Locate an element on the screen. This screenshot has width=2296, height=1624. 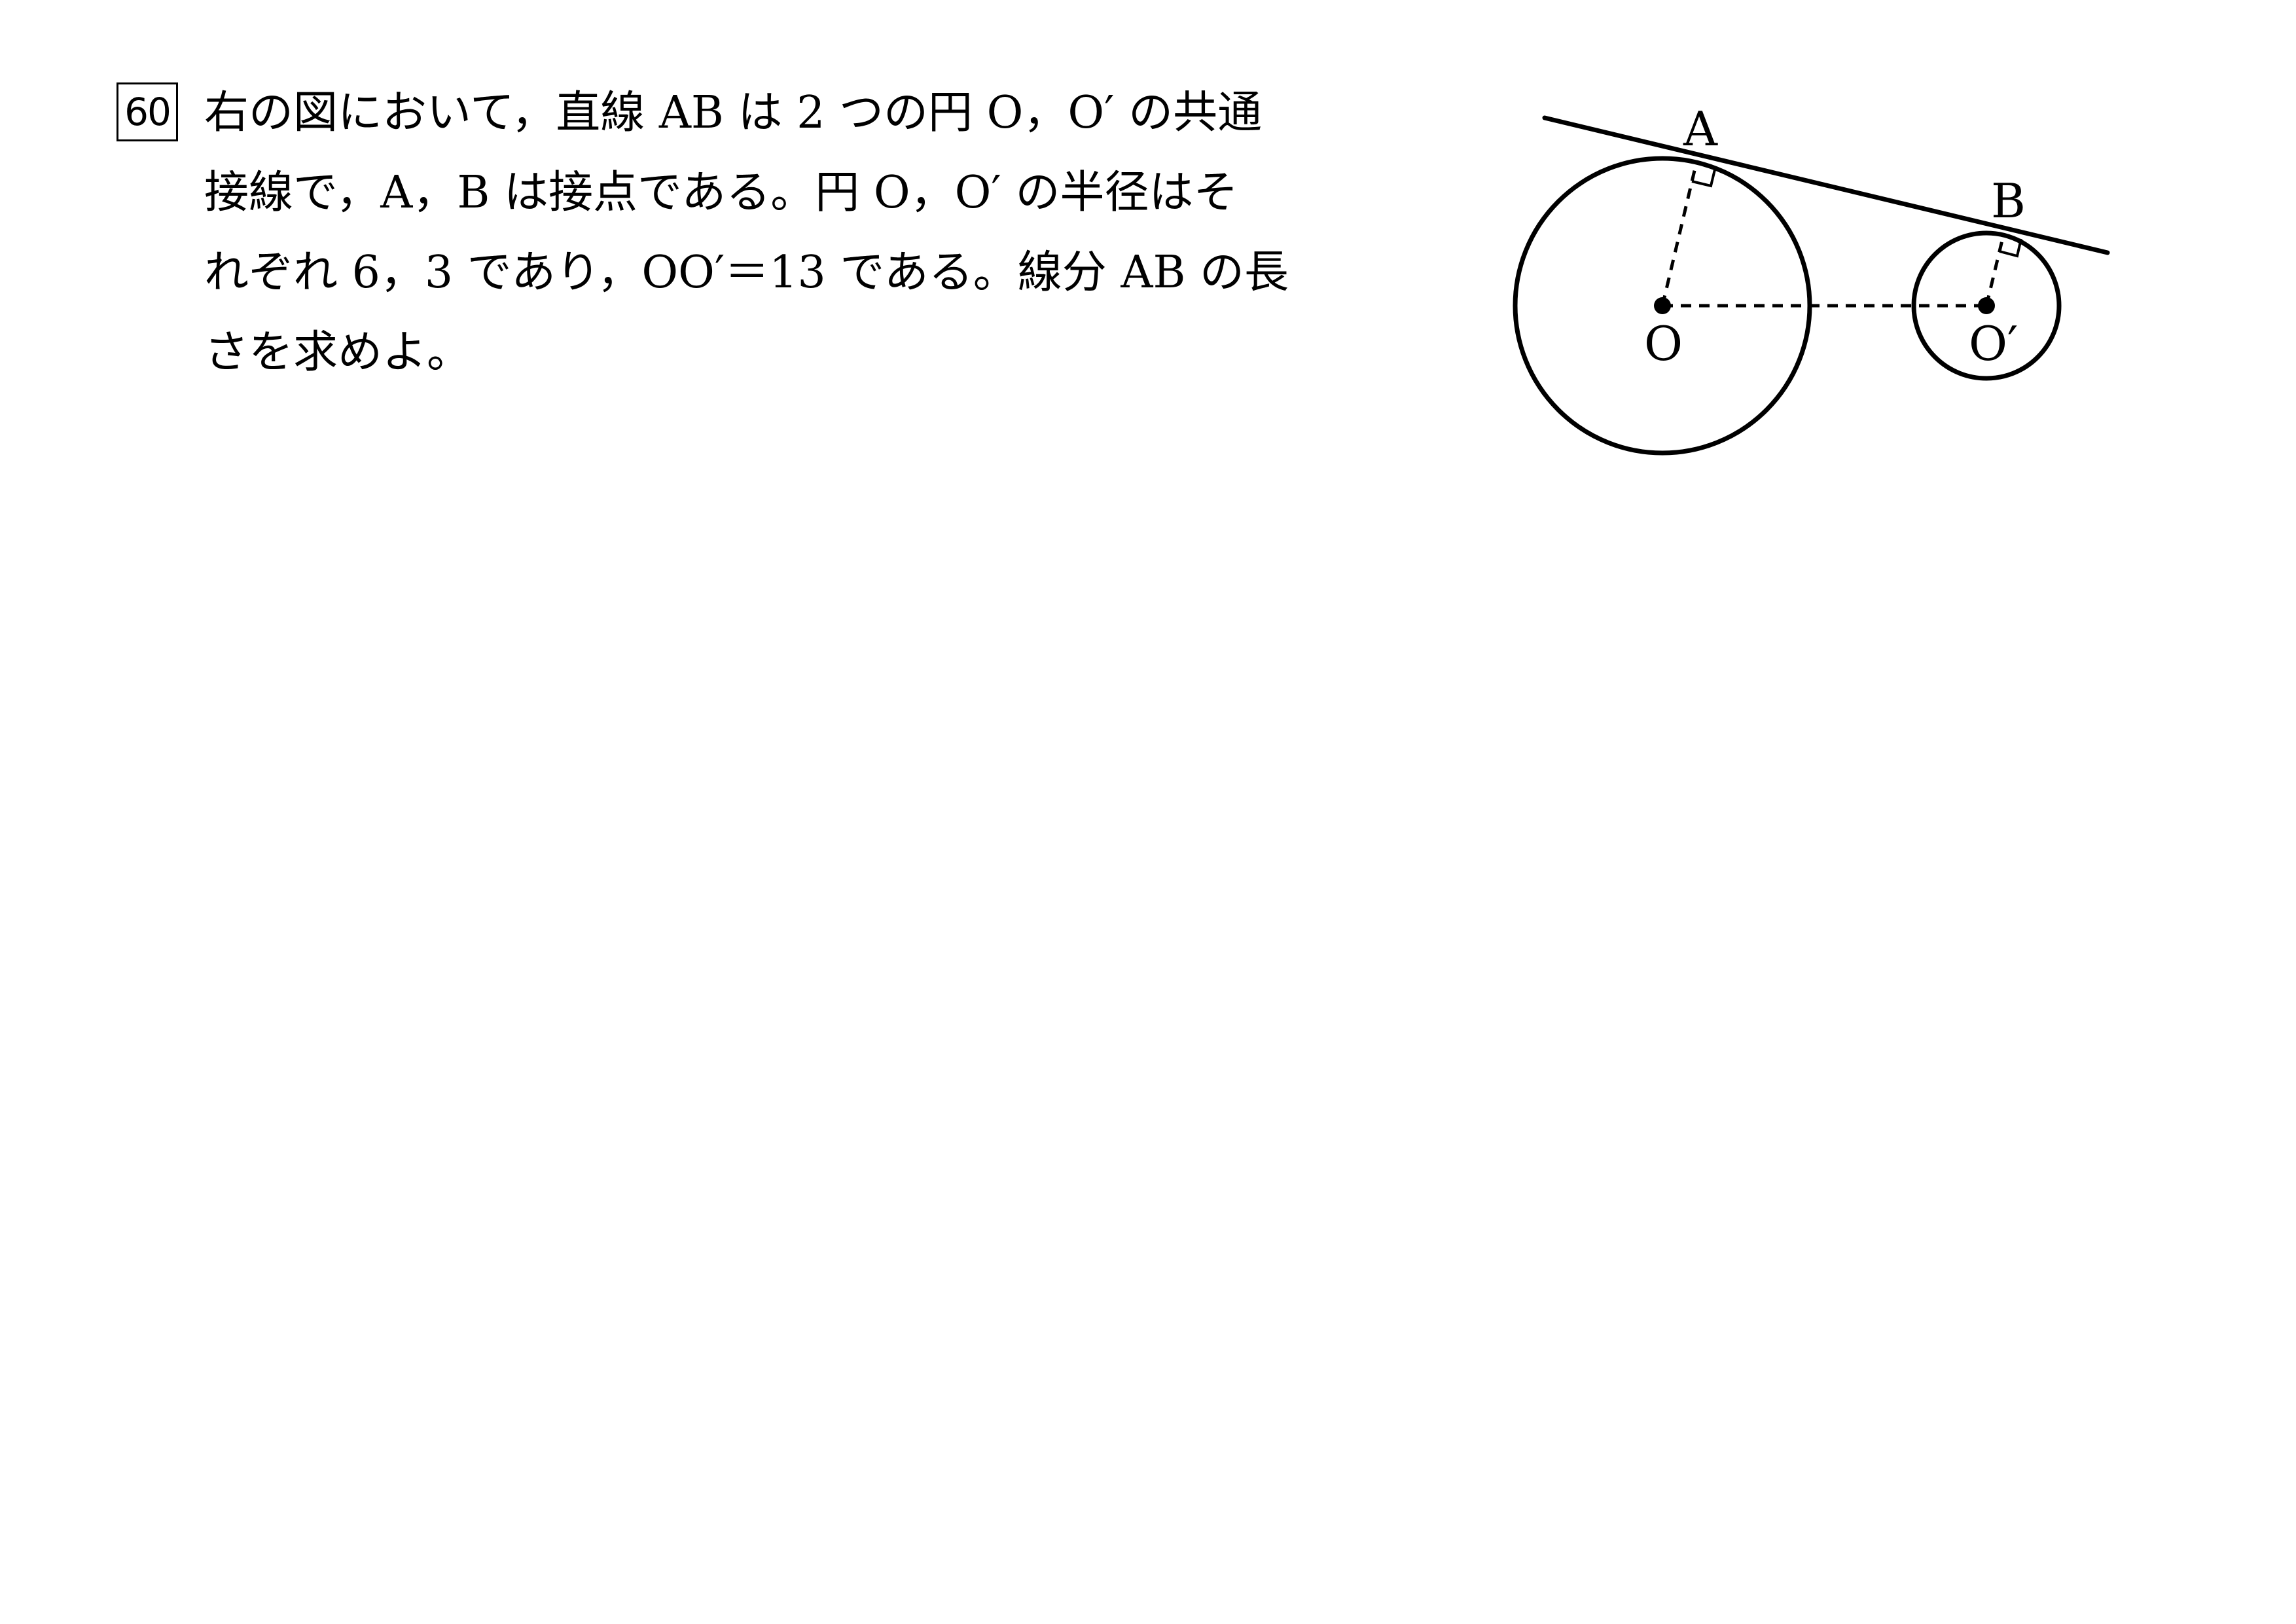
problem-line-2: 接線で，A，B は接点である。円 O，O′ の半径はそ is located at coordinates (721, 193).